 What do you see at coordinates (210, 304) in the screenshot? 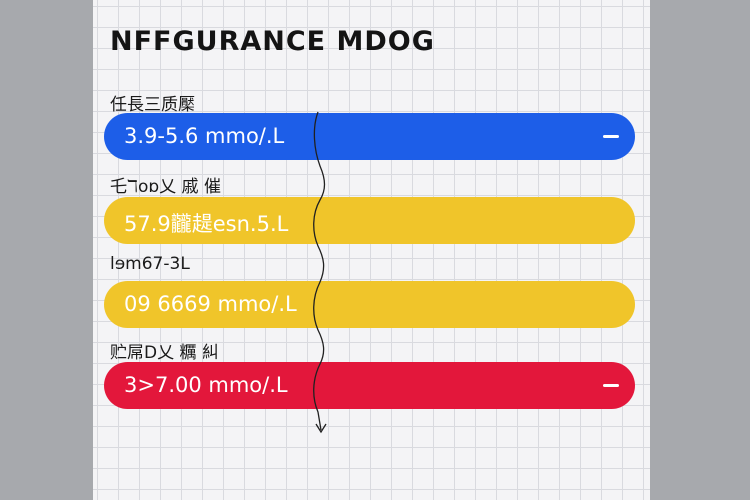
I see `range-bar-value-3: 09 6669 mmo/.L` at bounding box center [210, 304].